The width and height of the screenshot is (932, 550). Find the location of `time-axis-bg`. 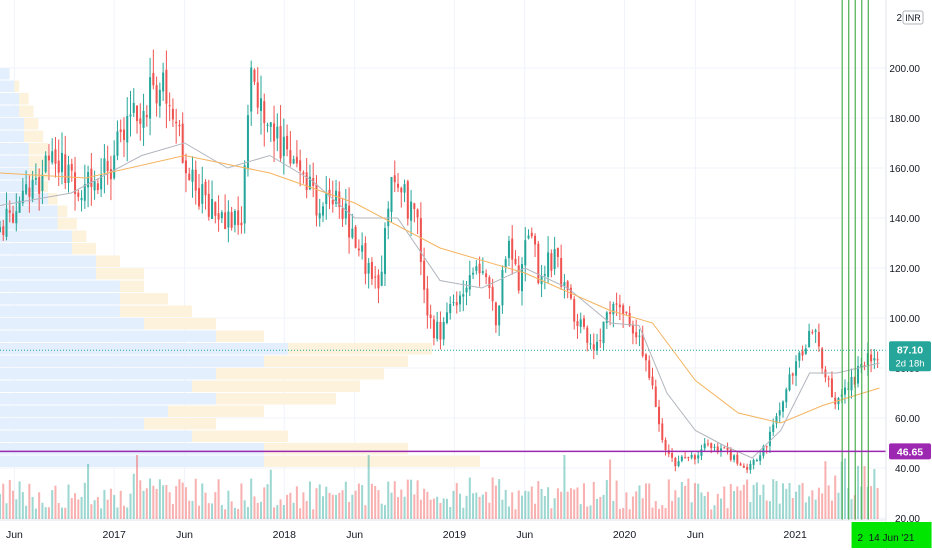

time-axis-bg is located at coordinates (443, 535).